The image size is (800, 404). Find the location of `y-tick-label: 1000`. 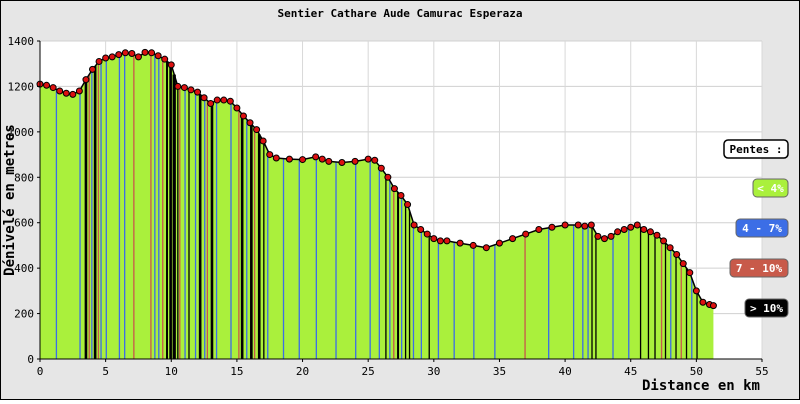

y-tick-label: 1000 is located at coordinates (21, 132).